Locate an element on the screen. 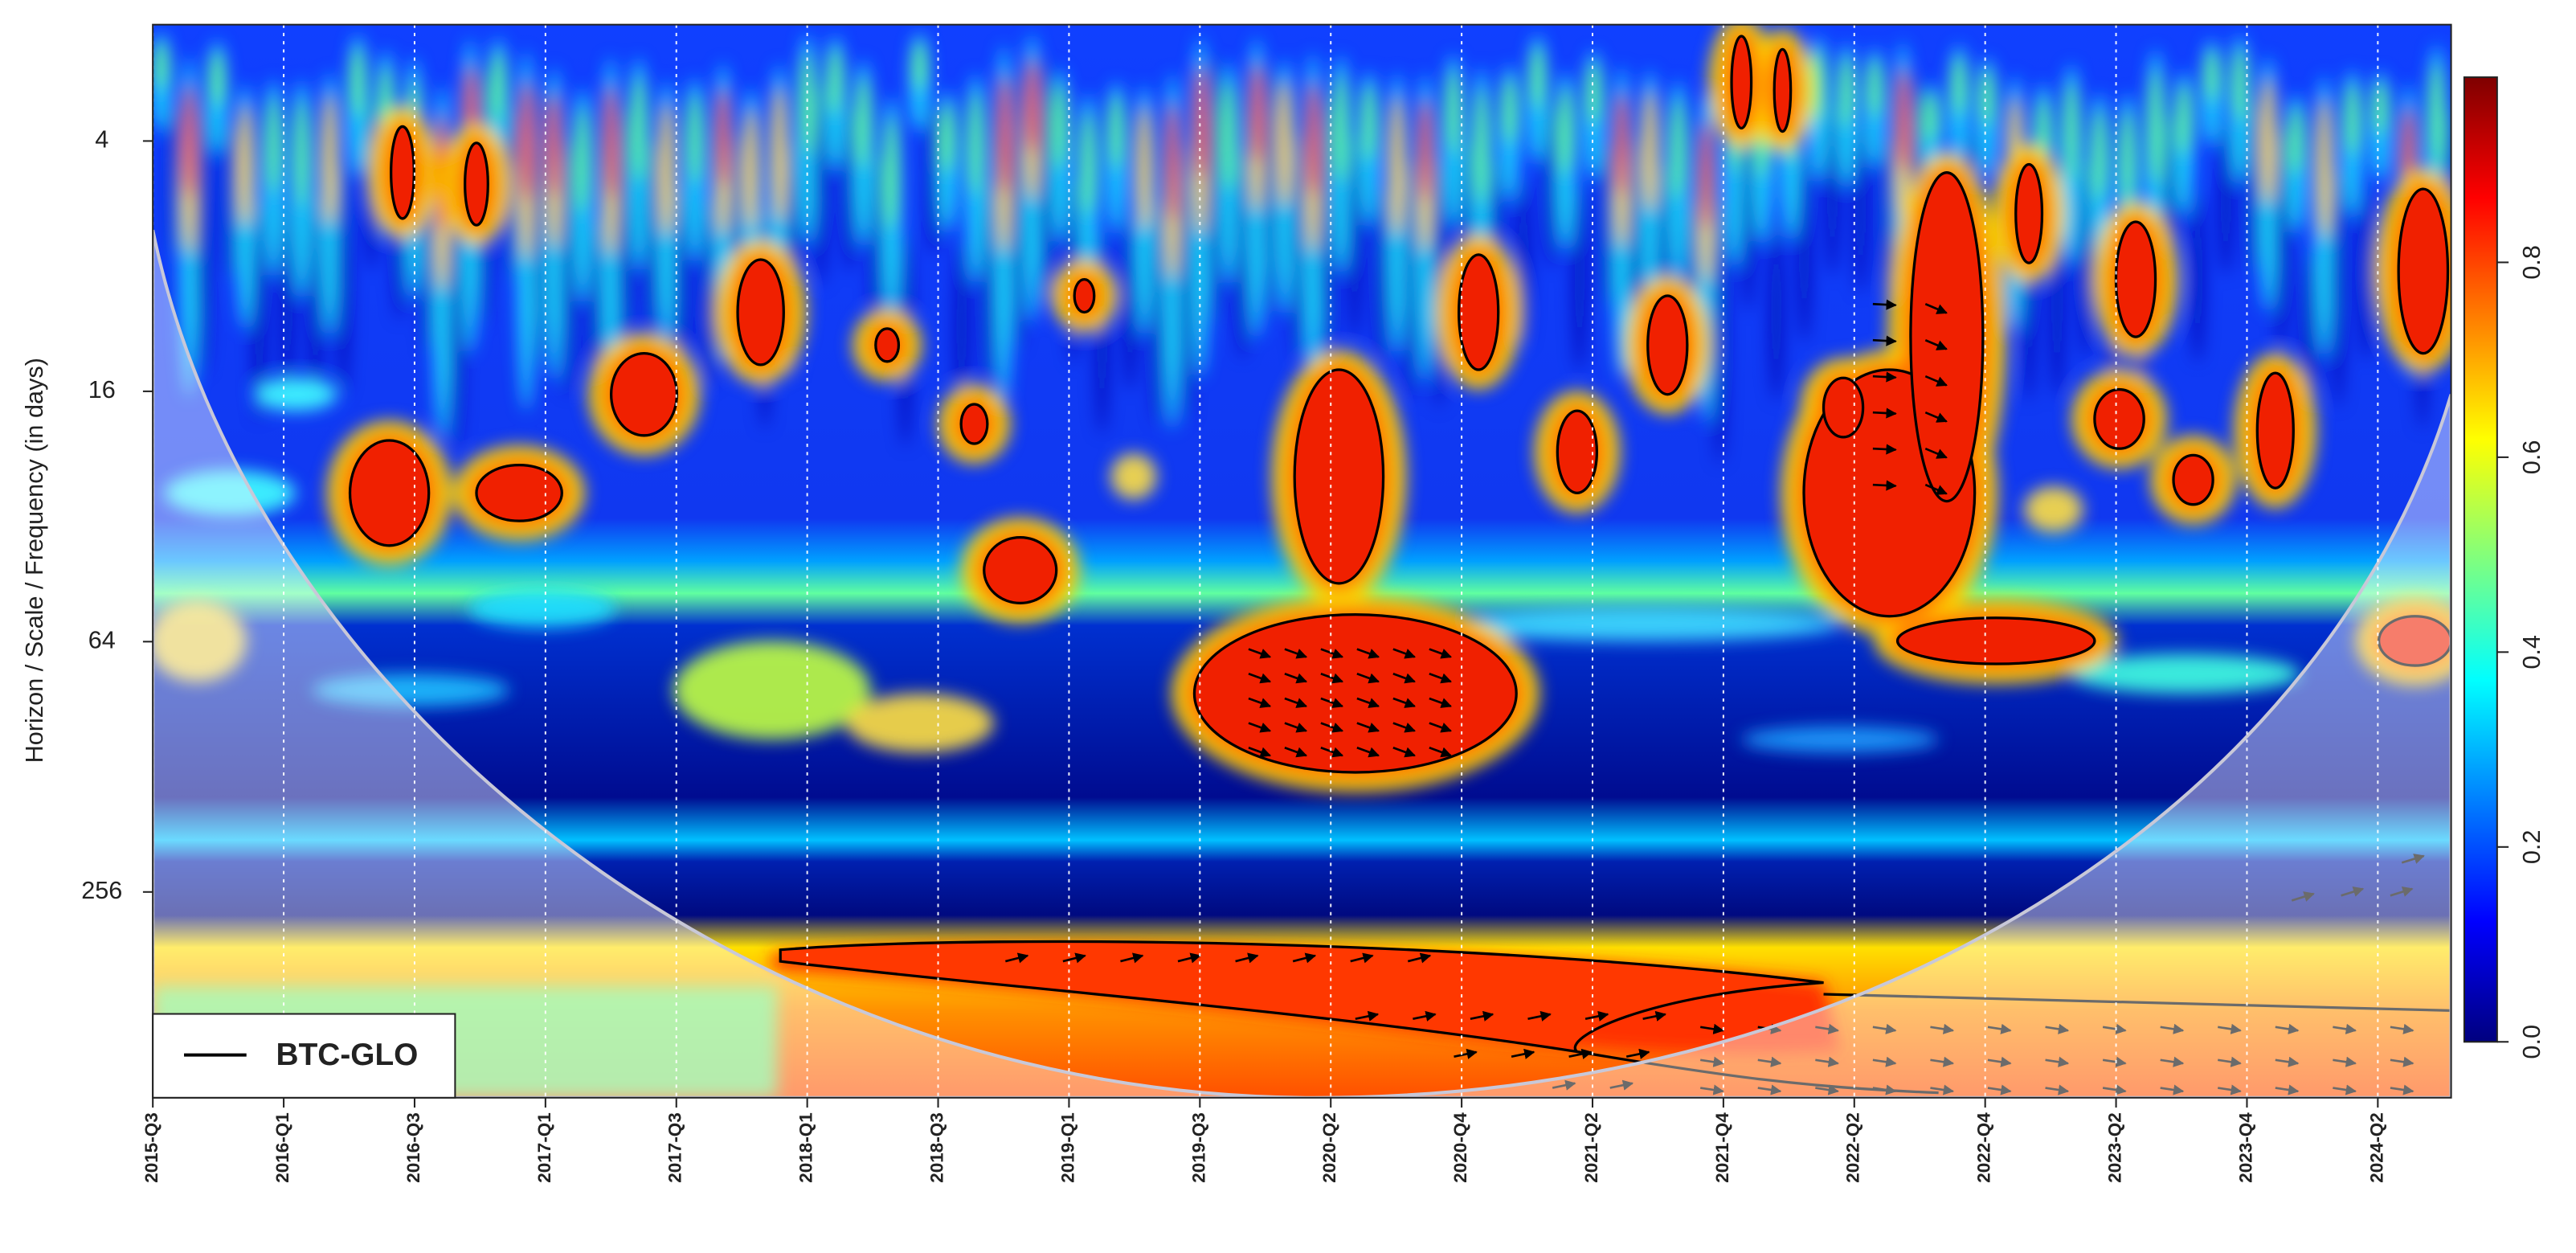 The height and width of the screenshot is (1253, 2576). colorbar-tick-label: 0.4 is located at coordinates (2531, 652).